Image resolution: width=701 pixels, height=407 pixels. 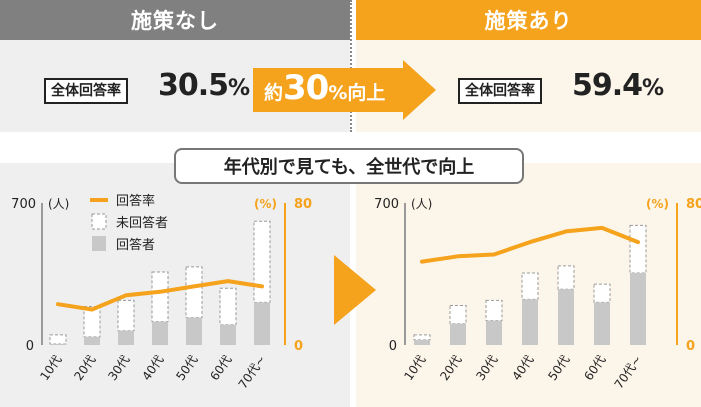 What do you see at coordinates (99, 243) in the screenshot?
I see `legend-solid-swatch` at bounding box center [99, 243].